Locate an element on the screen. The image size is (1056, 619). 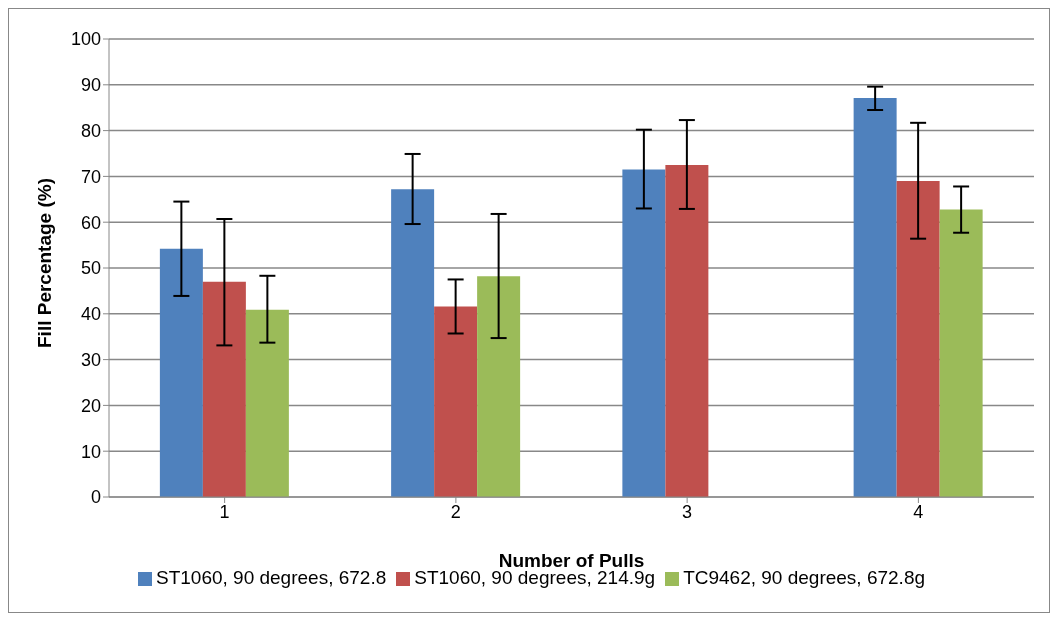
legend-label: TC9462, 90 degrees, 672.8g is located at coordinates (804, 577).